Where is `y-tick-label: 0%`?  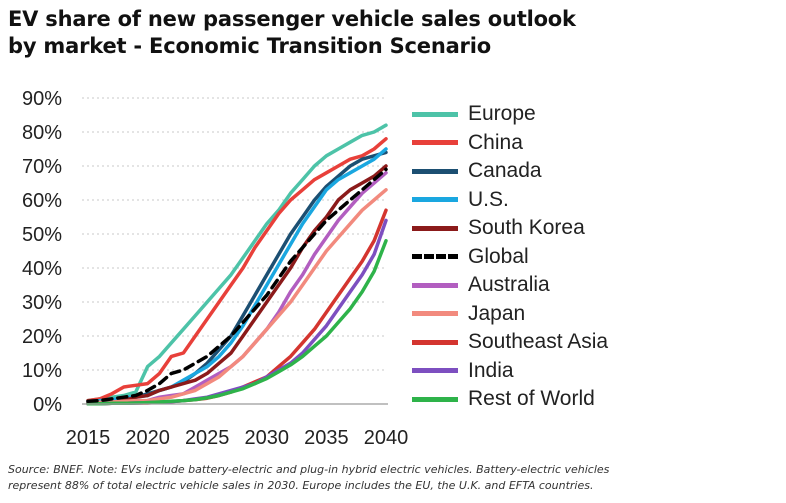 y-tick-label: 0% is located at coordinates (47, 405).